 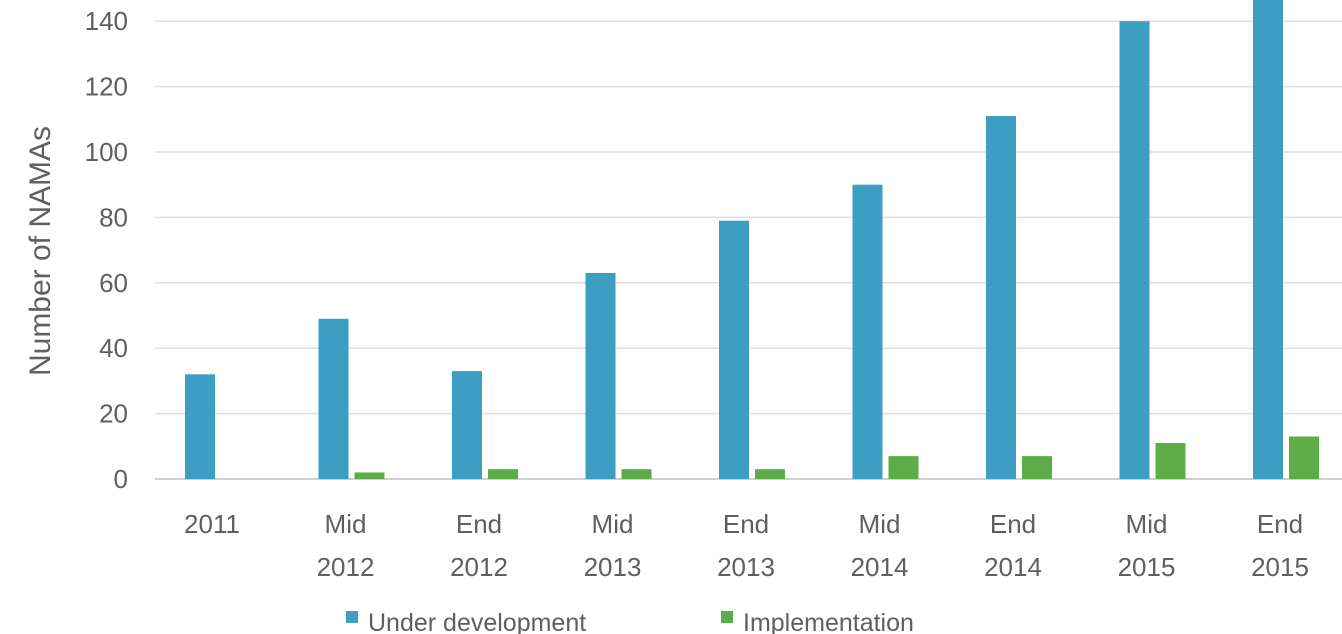 What do you see at coordinates (113, 414) in the screenshot?
I see `y-tick-label: 20` at bounding box center [113, 414].